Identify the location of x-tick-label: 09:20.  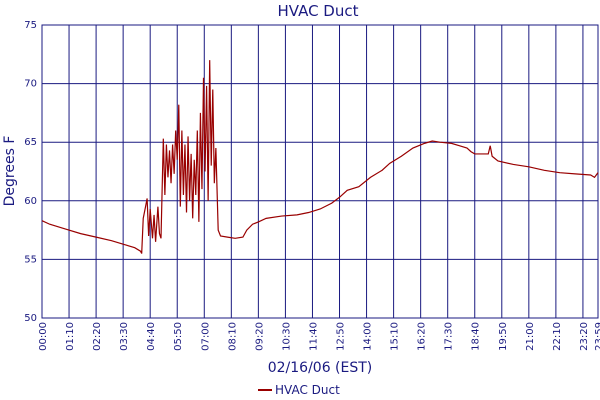
(259, 336).